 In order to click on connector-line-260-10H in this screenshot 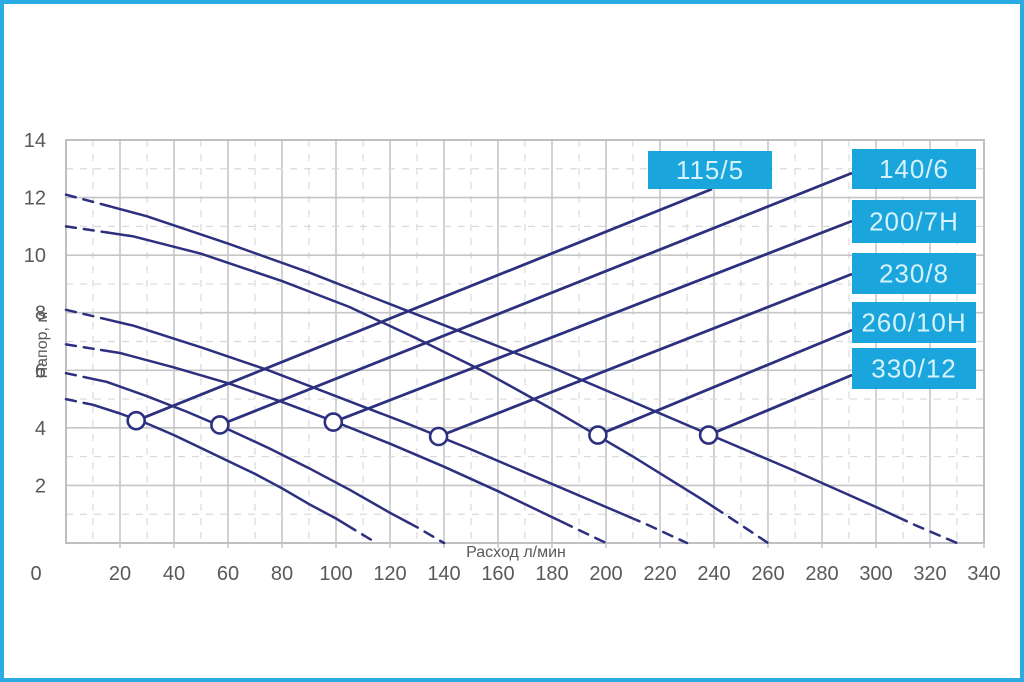, I will do `click(725, 382)`.